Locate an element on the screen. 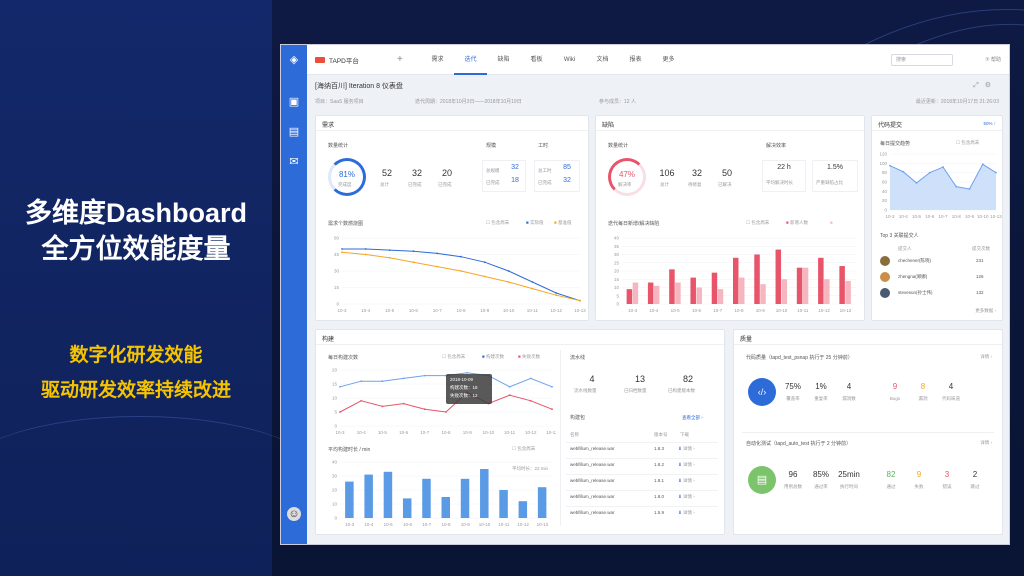 This screenshot has width=1024, height=576. x-tick-label: 10-4 is located at coordinates (369, 524).